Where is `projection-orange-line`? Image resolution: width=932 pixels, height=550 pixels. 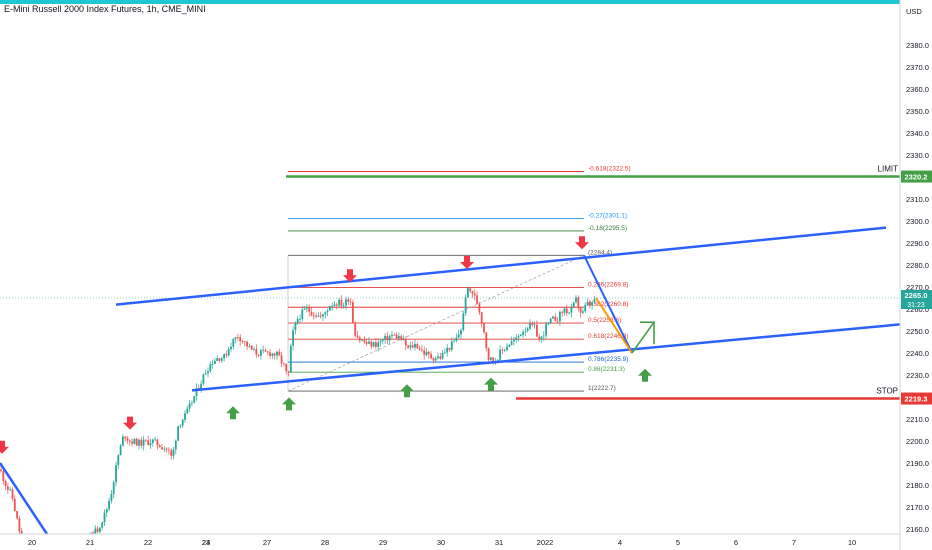 projection-orange-line is located at coordinates (614, 325).